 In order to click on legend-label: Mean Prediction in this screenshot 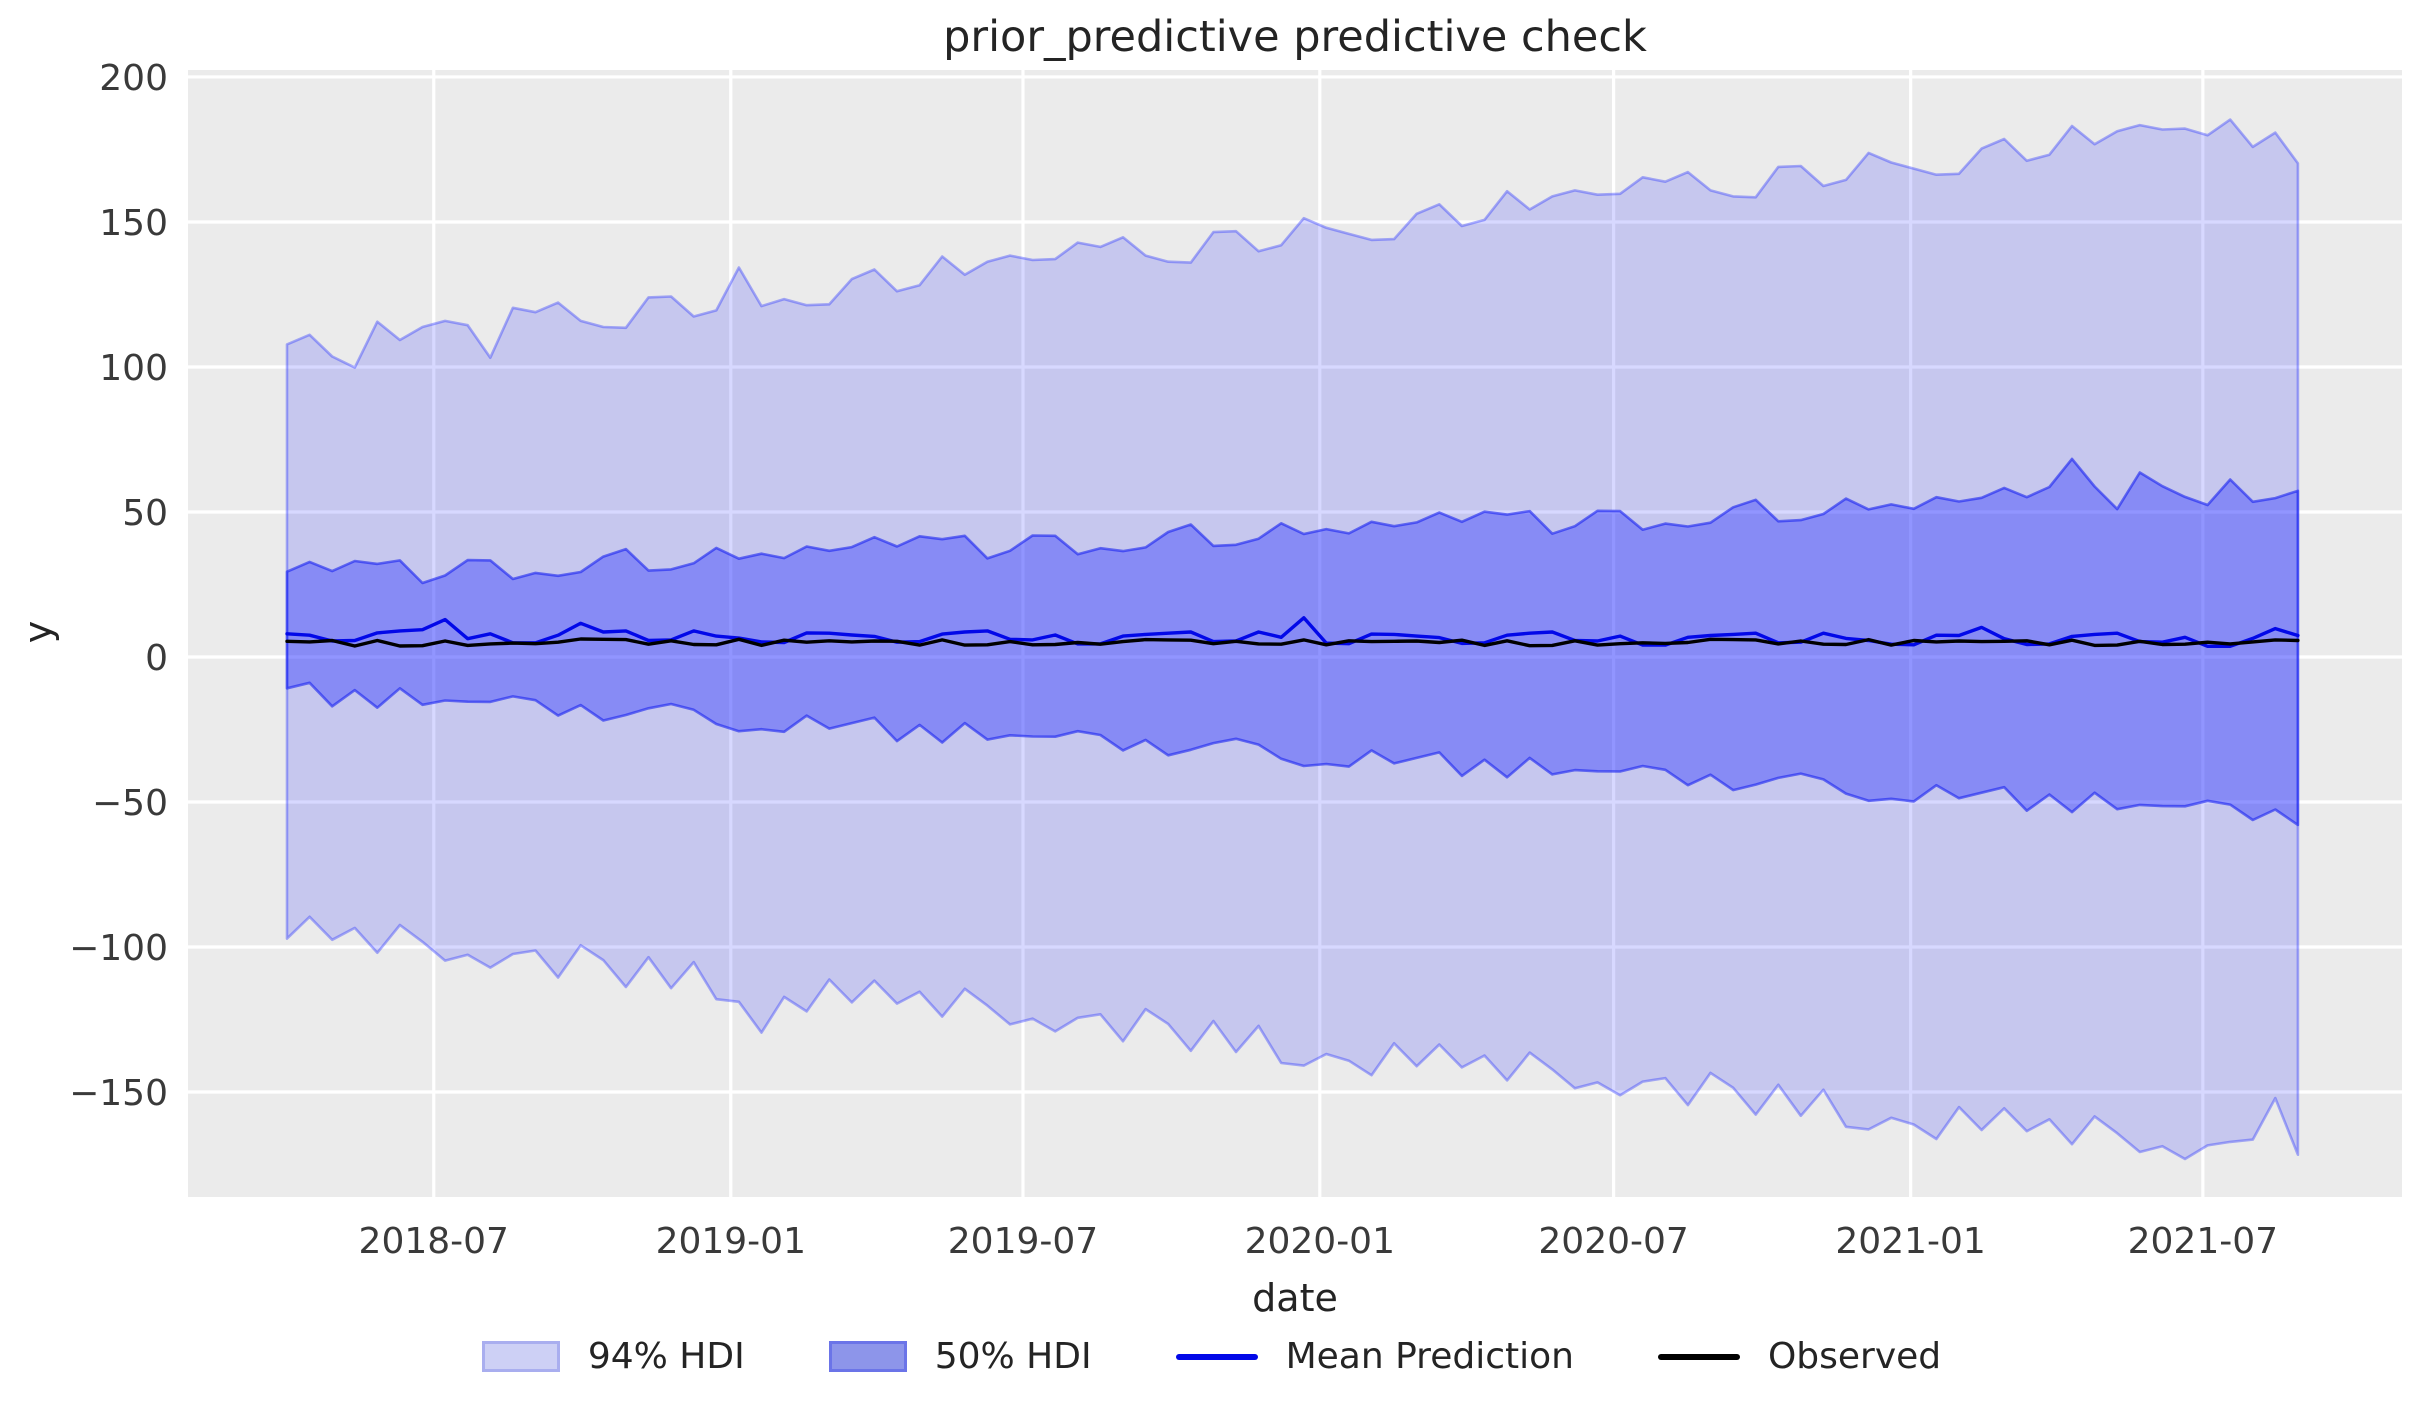, I will do `click(1429, 1356)`.